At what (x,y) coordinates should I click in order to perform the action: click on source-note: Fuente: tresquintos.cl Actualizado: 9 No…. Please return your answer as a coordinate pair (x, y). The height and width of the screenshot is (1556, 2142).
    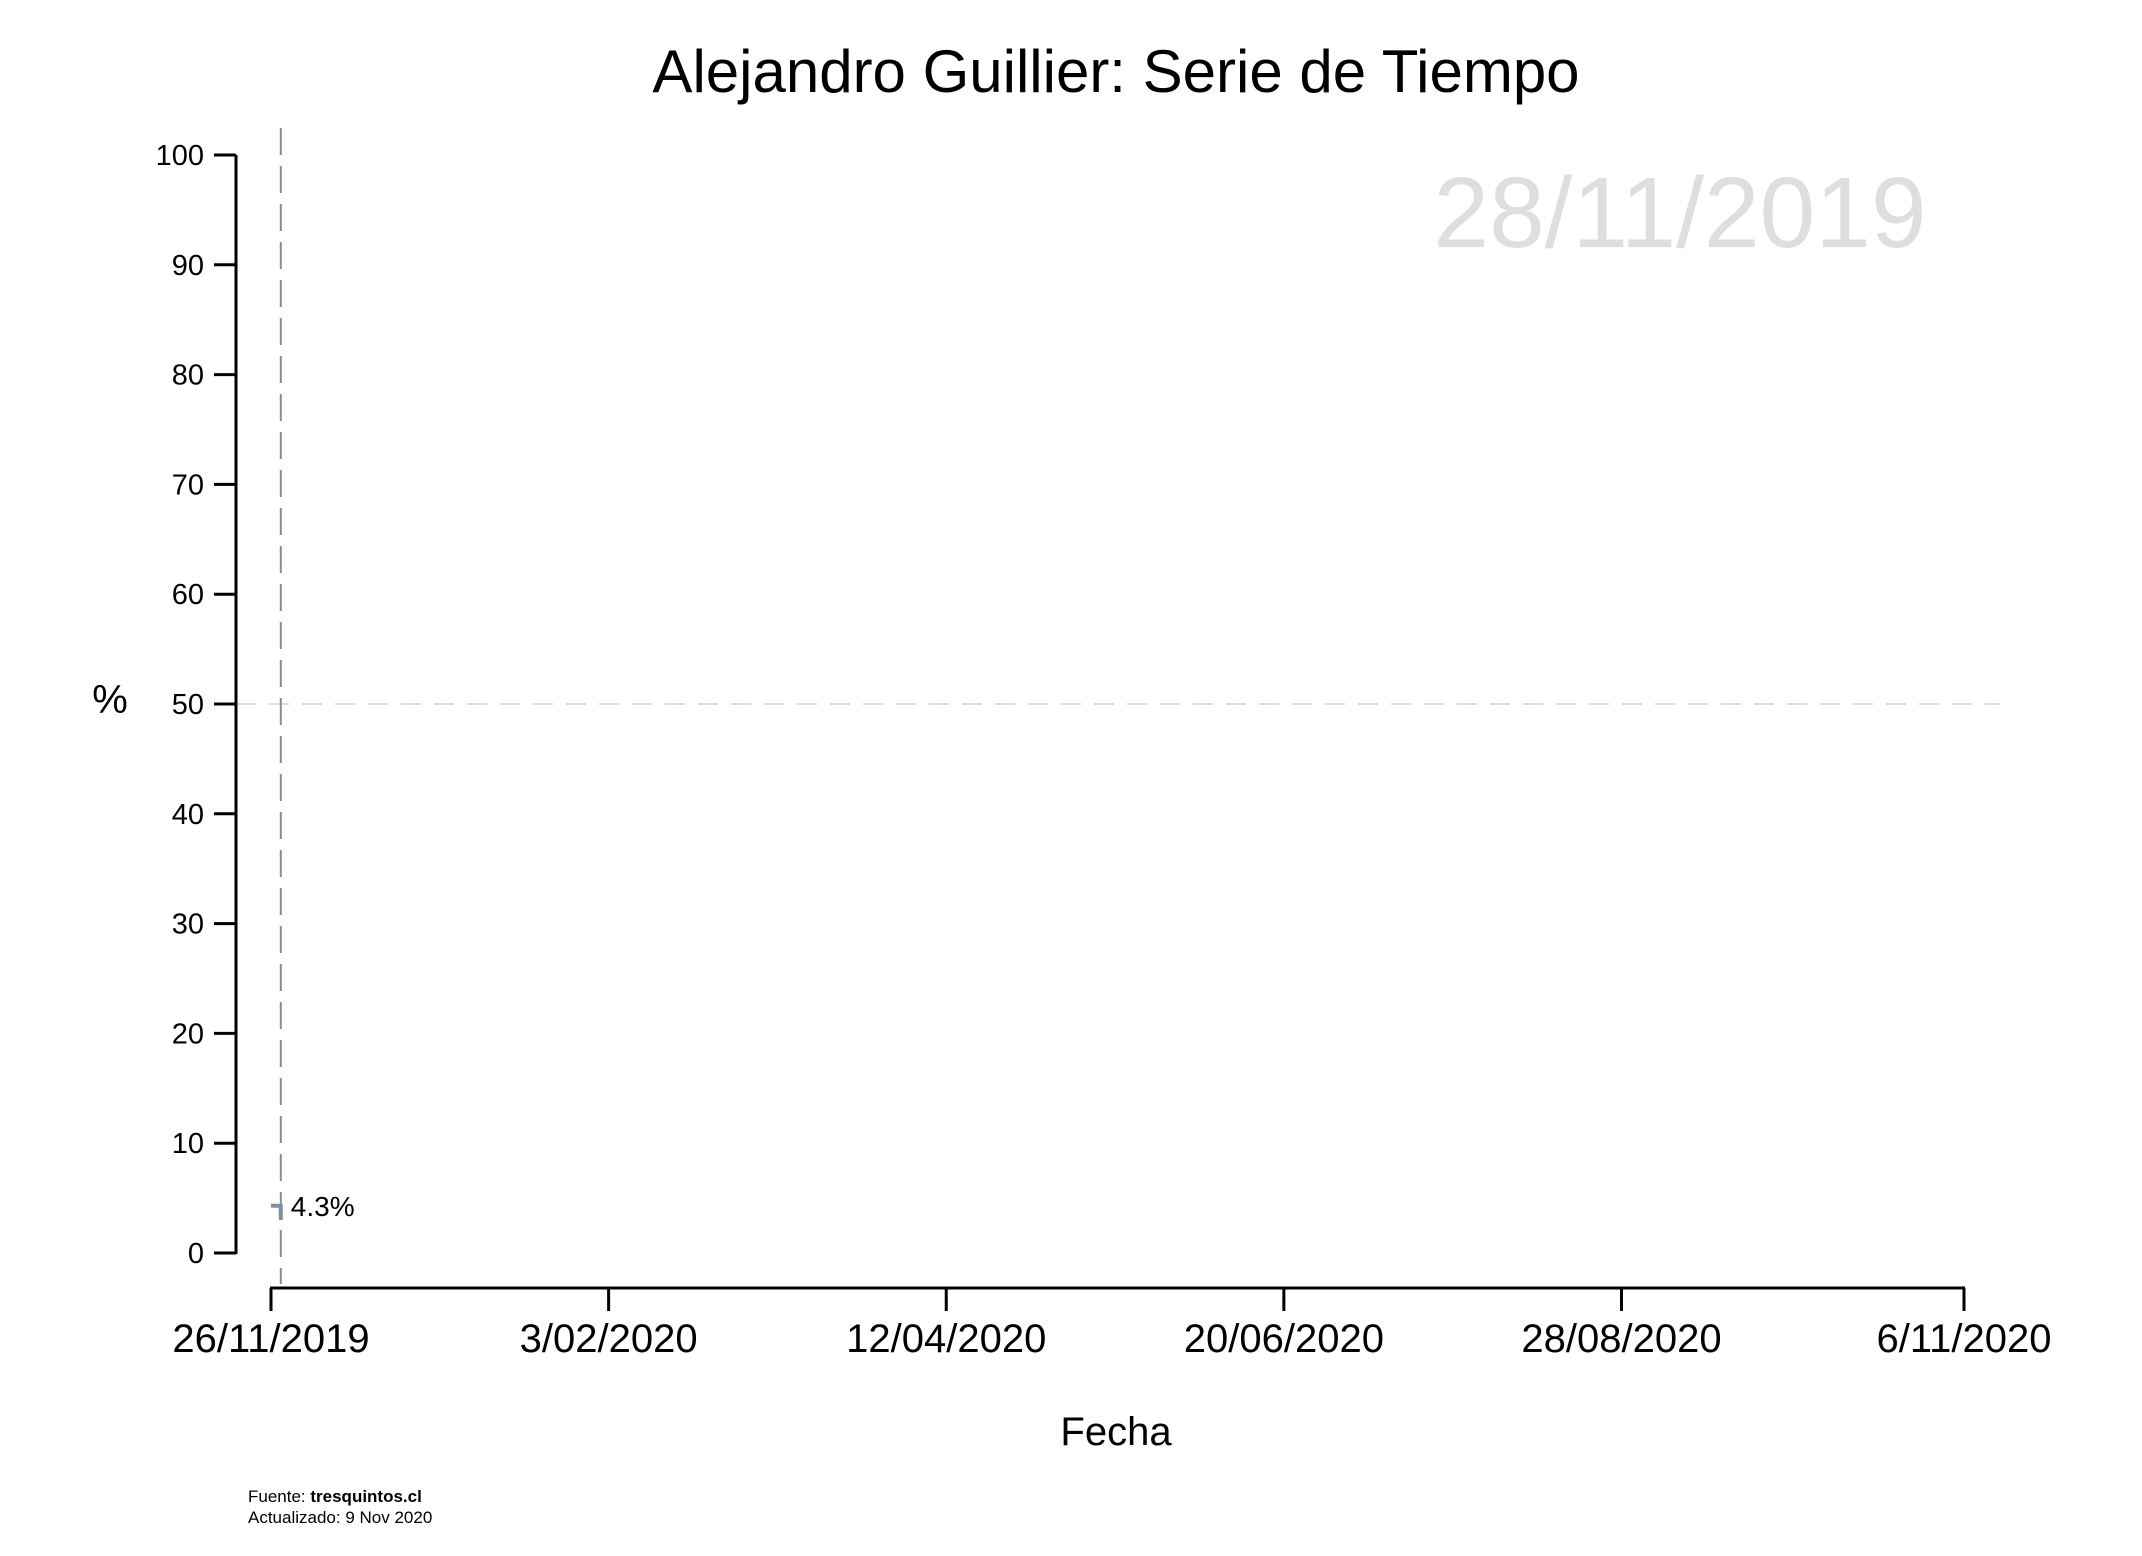
    Looking at the image, I should click on (340, 1507).